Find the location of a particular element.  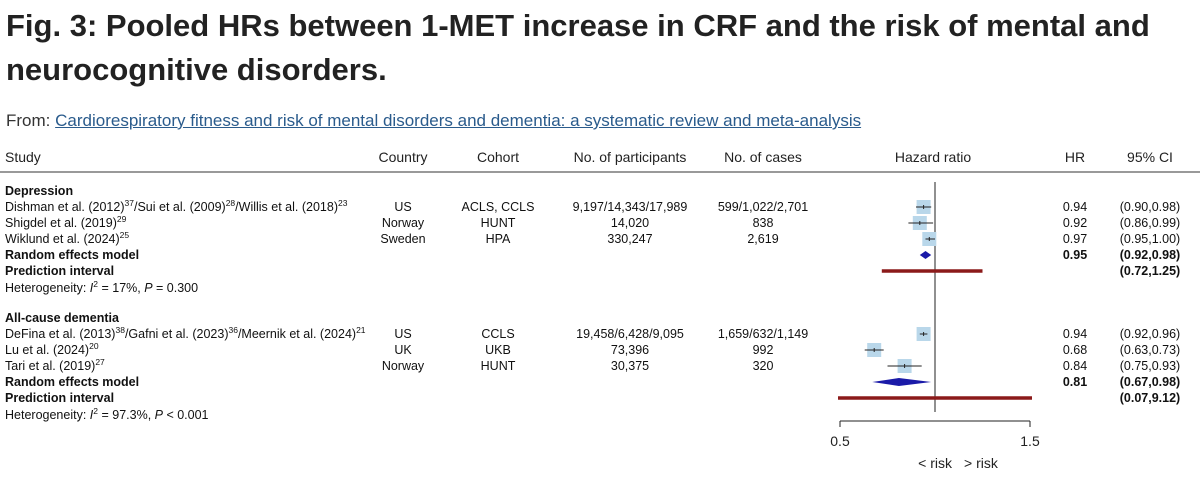

x-tick-label: 1.5 is located at coordinates (1030, 441).